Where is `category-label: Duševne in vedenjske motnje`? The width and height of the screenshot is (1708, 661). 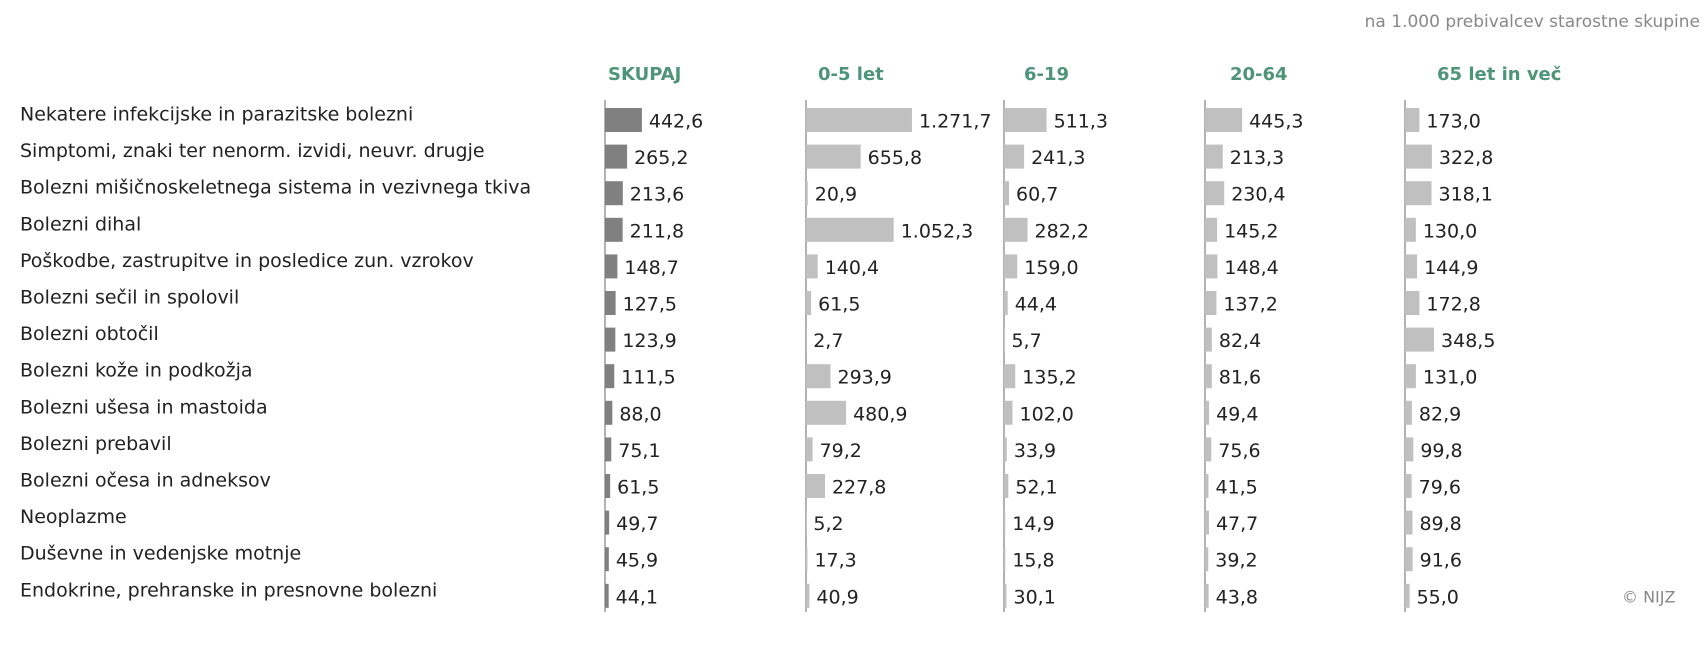 category-label: Duševne in vedenjske motnje is located at coordinates (160, 554).